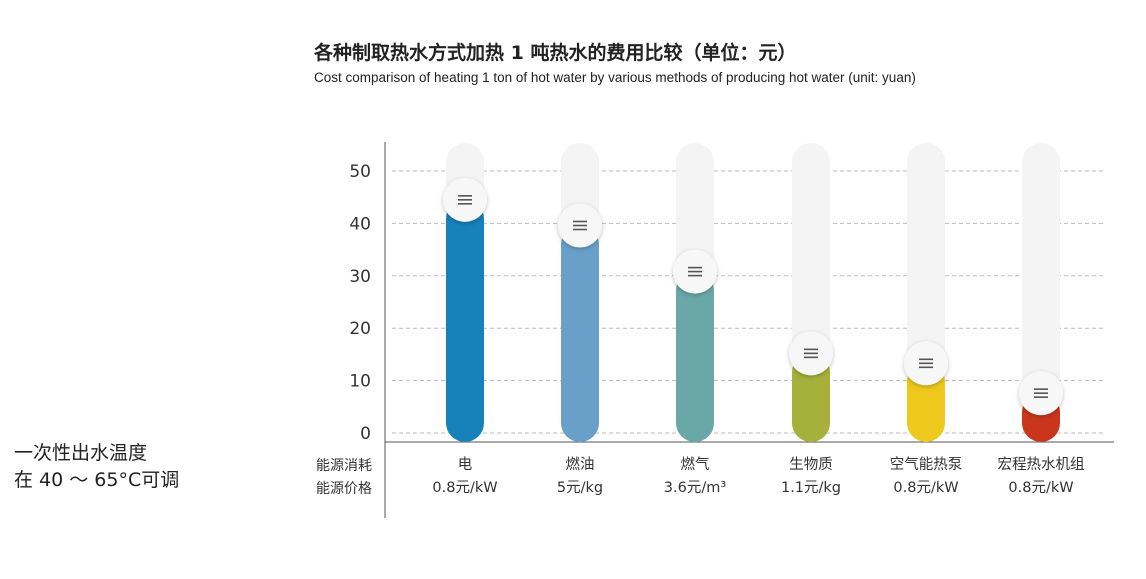  What do you see at coordinates (344, 466) in the screenshot?
I see `row-label-consumption: 能源消耗` at bounding box center [344, 466].